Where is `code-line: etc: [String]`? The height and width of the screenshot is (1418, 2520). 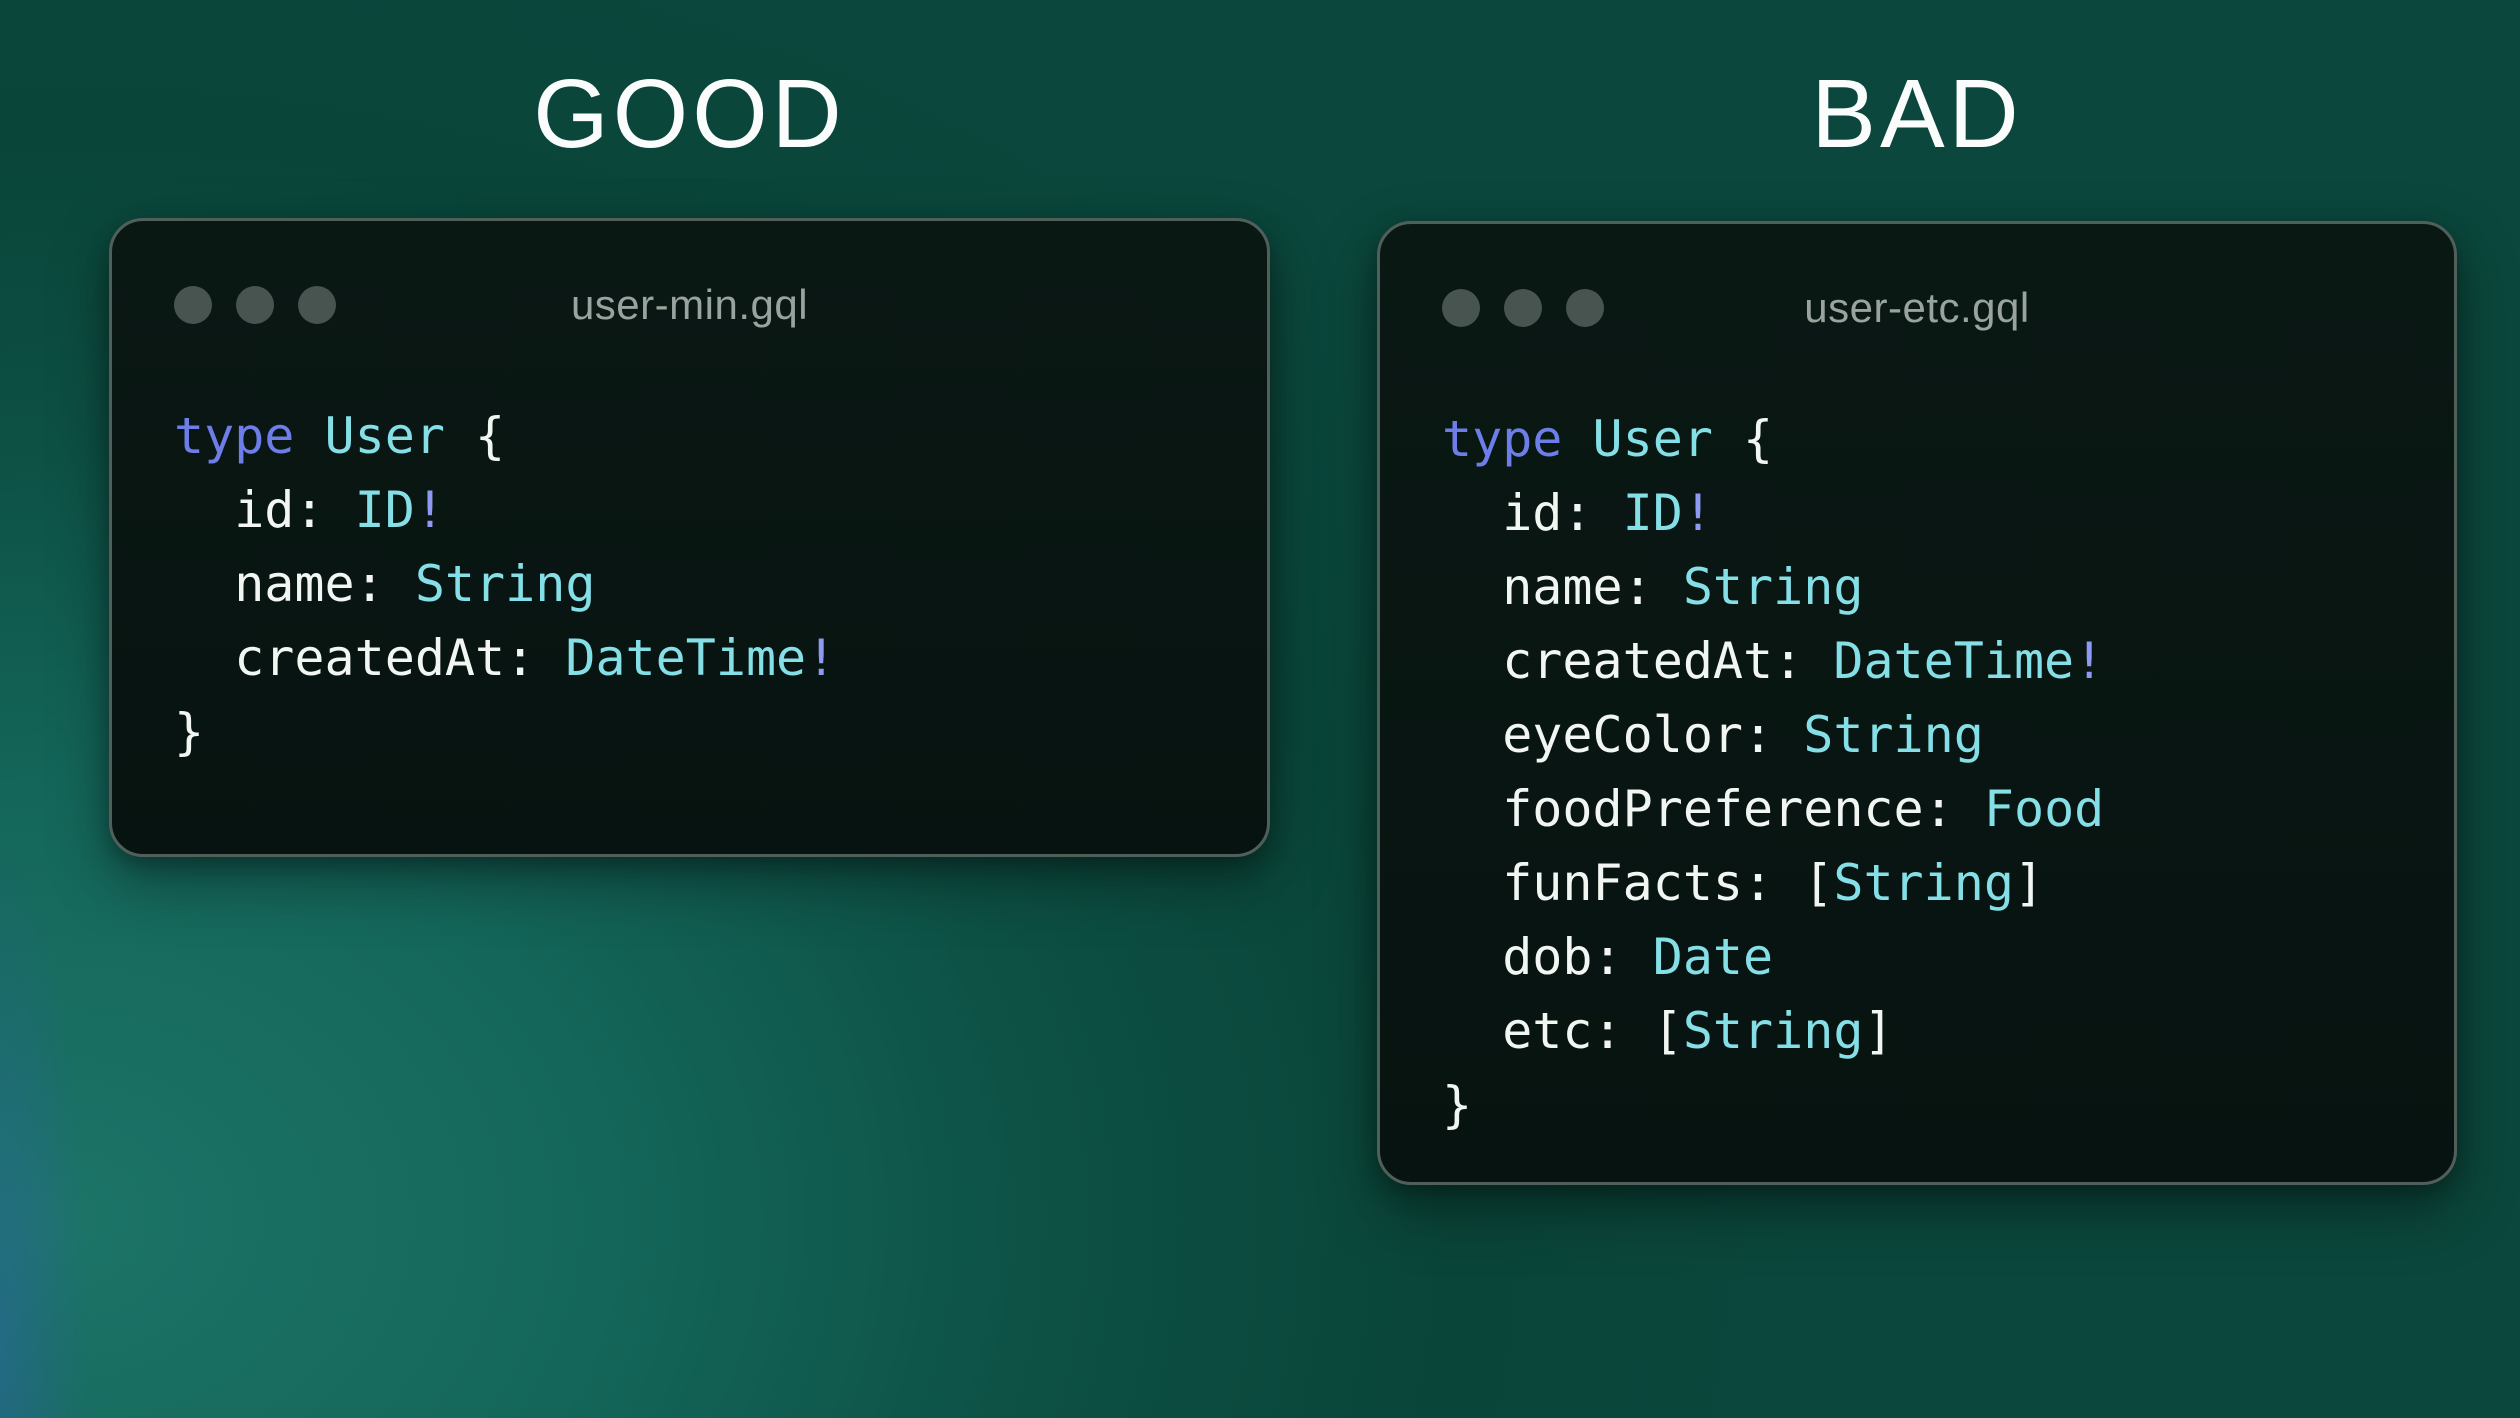
code-line: etc: [String] is located at coordinates (1668, 1031).